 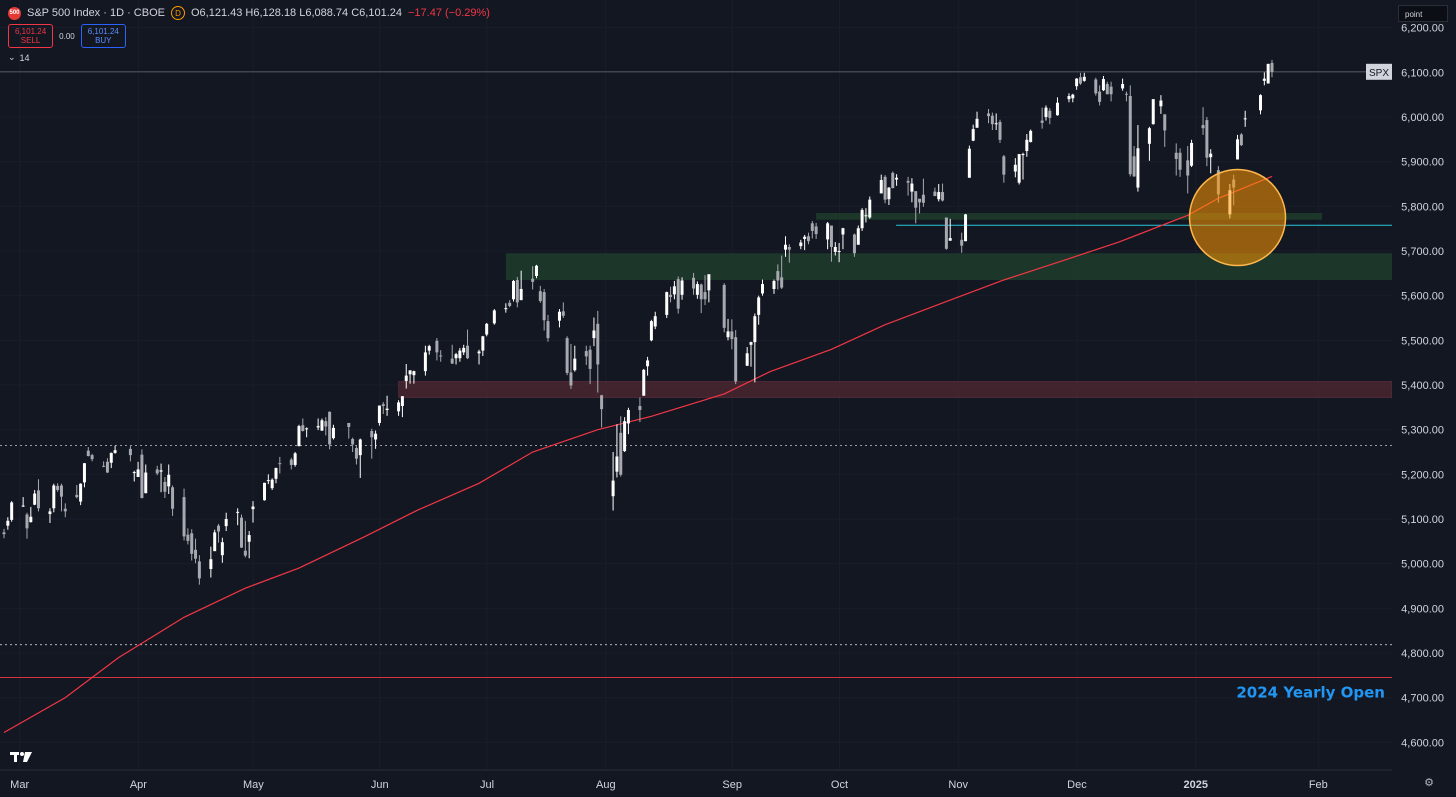 What do you see at coordinates (1424, 398) in the screenshot?
I see `price-axis-bg` at bounding box center [1424, 398].